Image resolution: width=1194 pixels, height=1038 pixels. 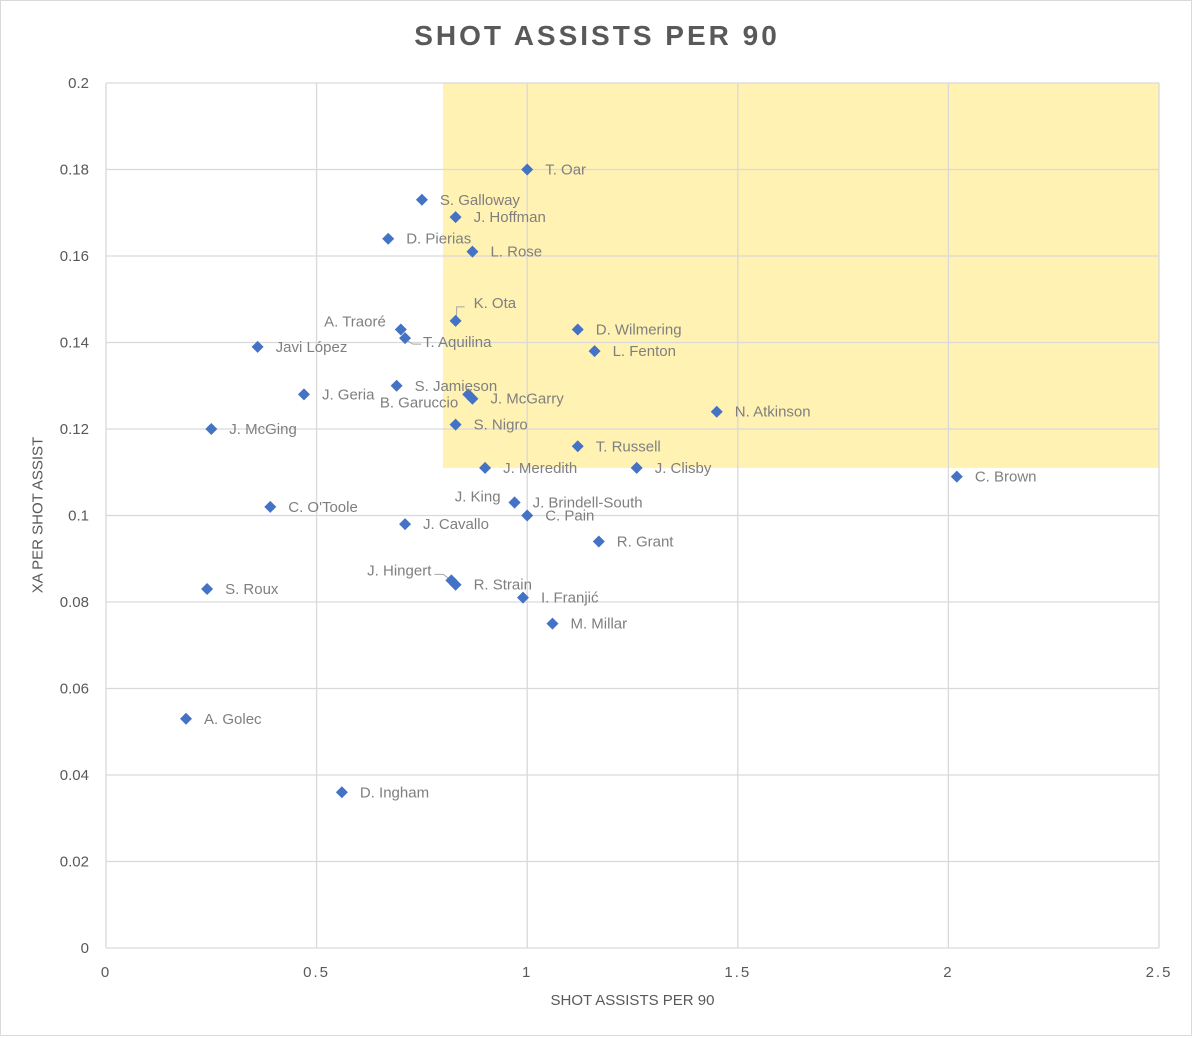 I want to click on point-label: A. Golec, so click(x=233, y=719).